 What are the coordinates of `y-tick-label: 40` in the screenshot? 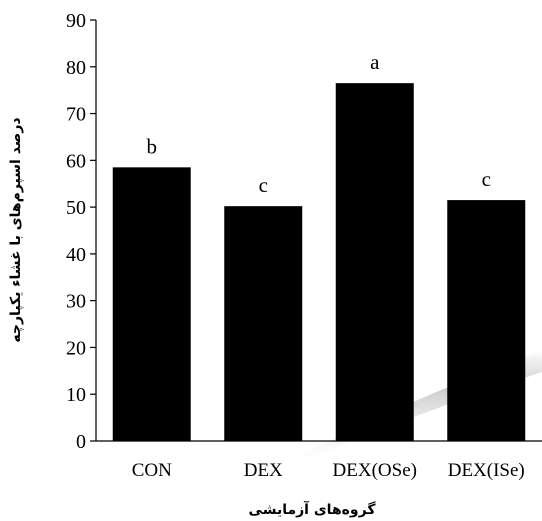 It's located at (76, 255).